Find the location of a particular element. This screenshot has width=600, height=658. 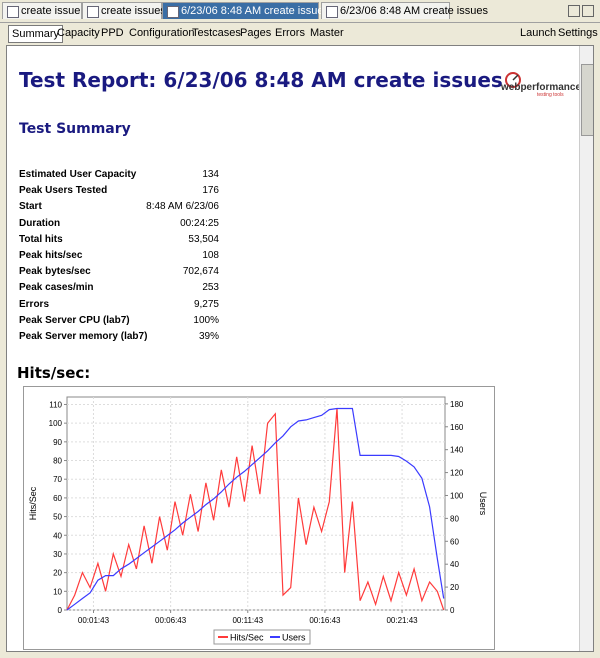

y-tick-label: 20 is located at coordinates (57, 573).